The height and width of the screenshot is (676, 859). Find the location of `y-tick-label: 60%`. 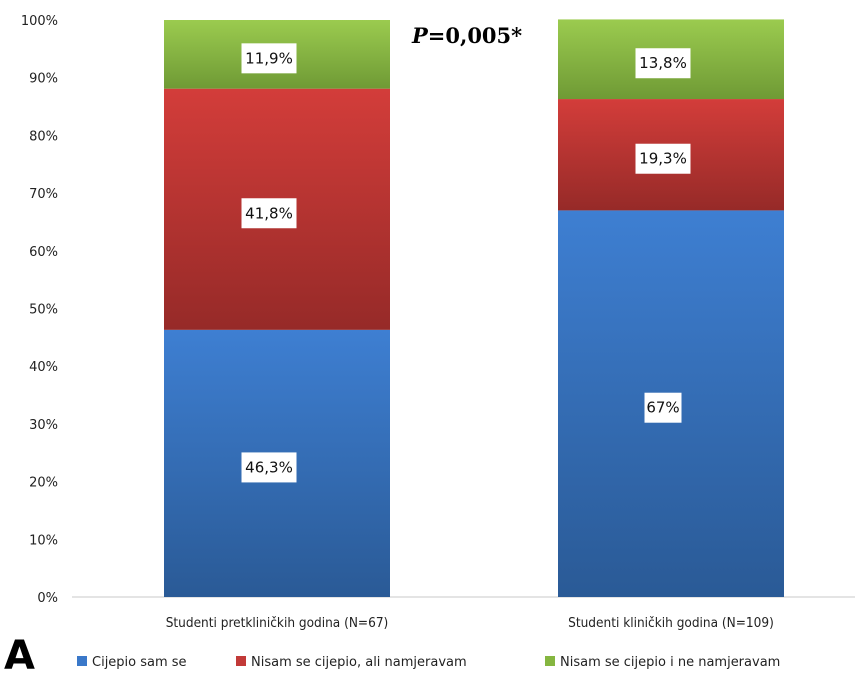

y-tick-label: 60% is located at coordinates (43, 252).